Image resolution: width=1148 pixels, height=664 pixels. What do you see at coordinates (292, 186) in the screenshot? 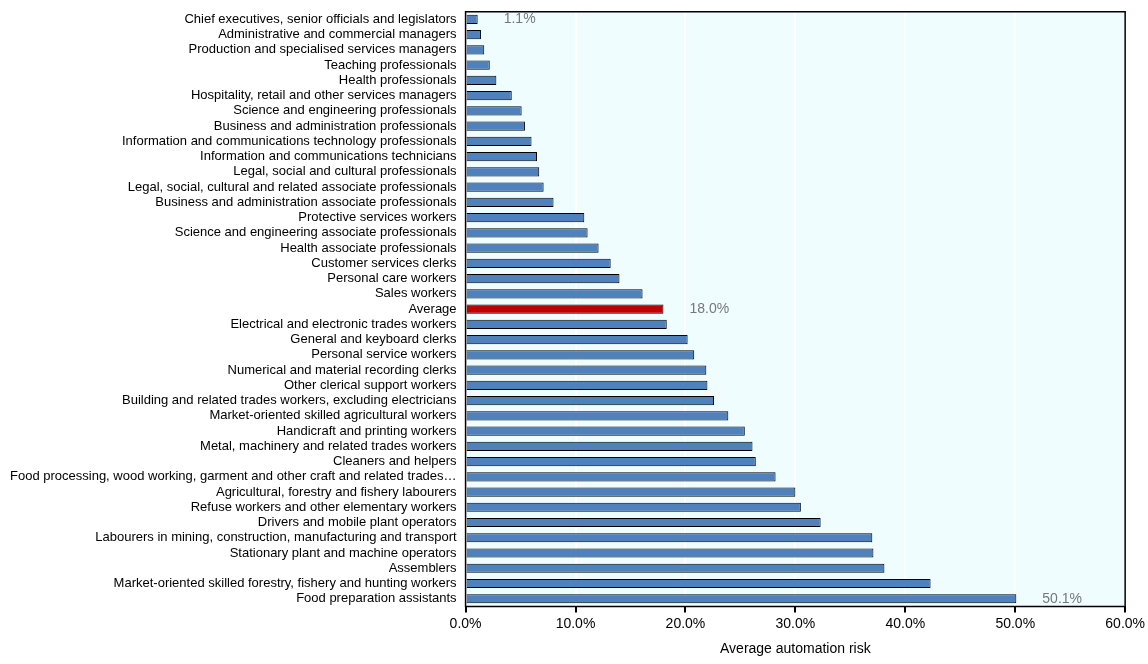
I see `y-tick-label: Legal, social, cultural and related associate professionals` at bounding box center [292, 186].